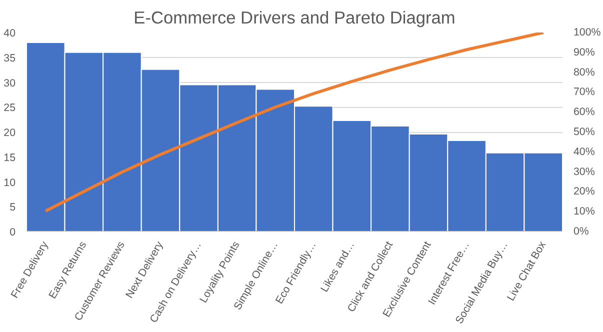  What do you see at coordinates (585, 212) in the screenshot?
I see `y2-tick-label: 10%` at bounding box center [585, 212].